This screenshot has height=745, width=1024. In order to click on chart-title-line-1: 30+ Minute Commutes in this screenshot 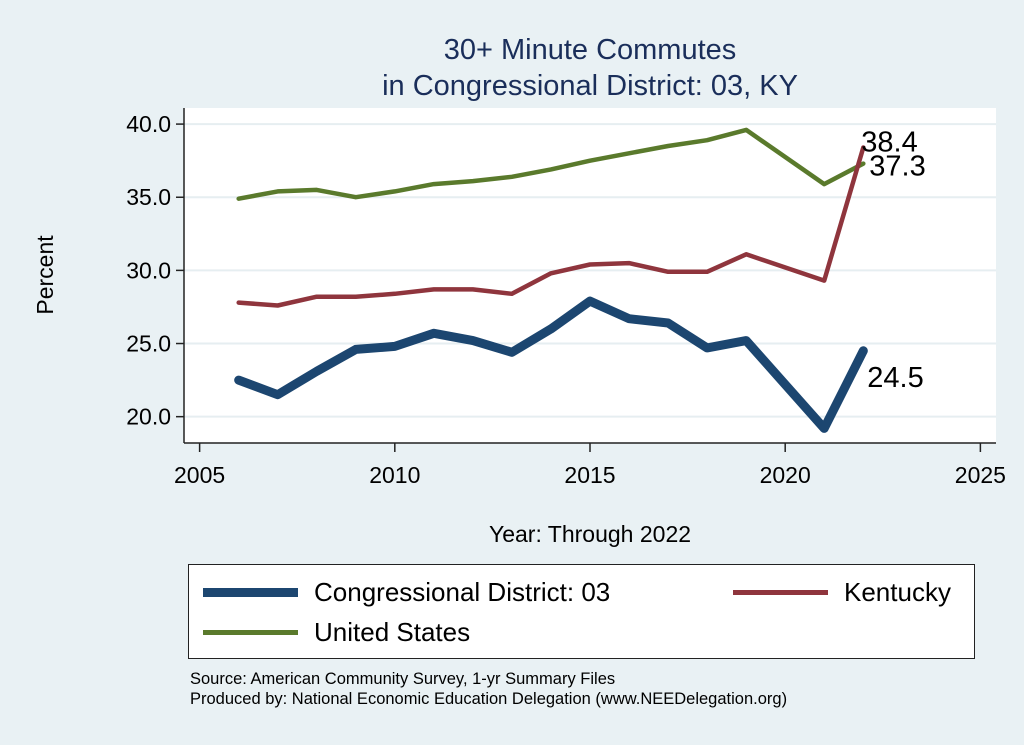, I will do `click(590, 50)`.